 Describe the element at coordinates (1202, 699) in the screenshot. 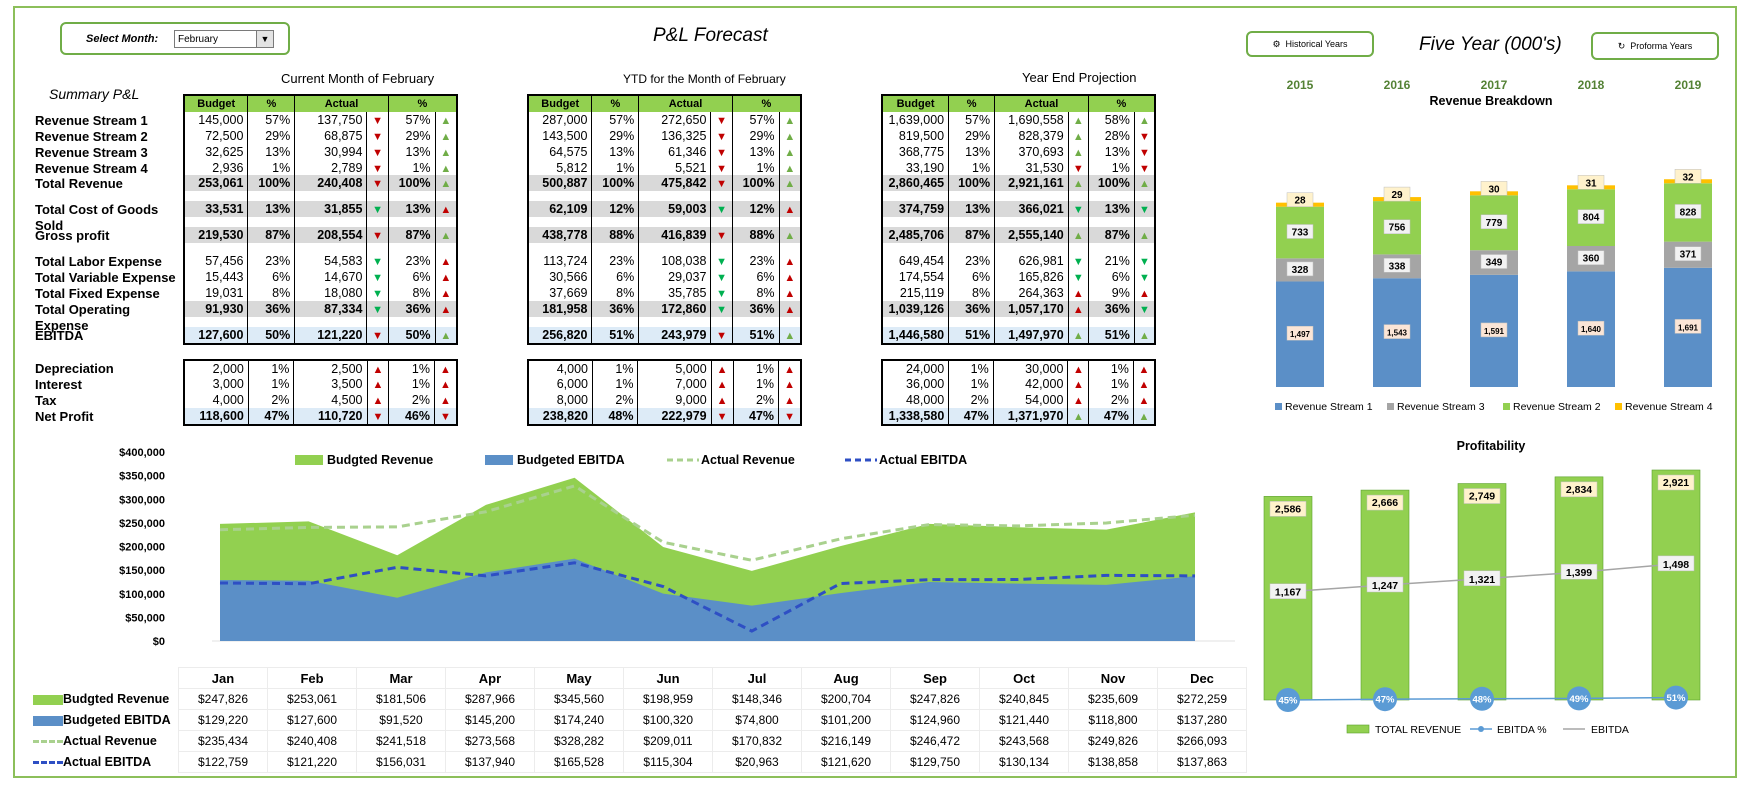

I see `value-cell: $272,259` at that location.